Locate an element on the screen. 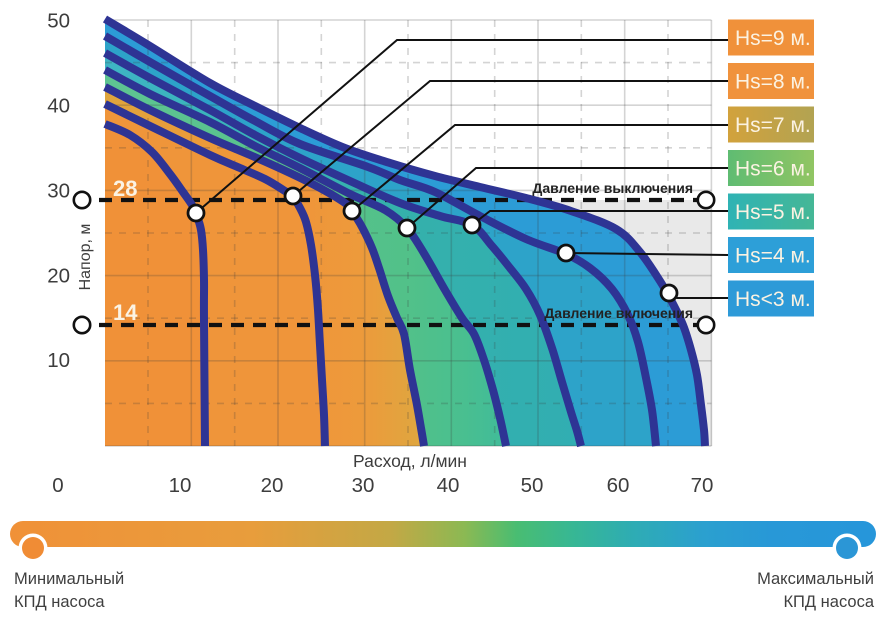 This screenshot has width=887, height=619. svg-text: 28 is located at coordinates (125, 188).